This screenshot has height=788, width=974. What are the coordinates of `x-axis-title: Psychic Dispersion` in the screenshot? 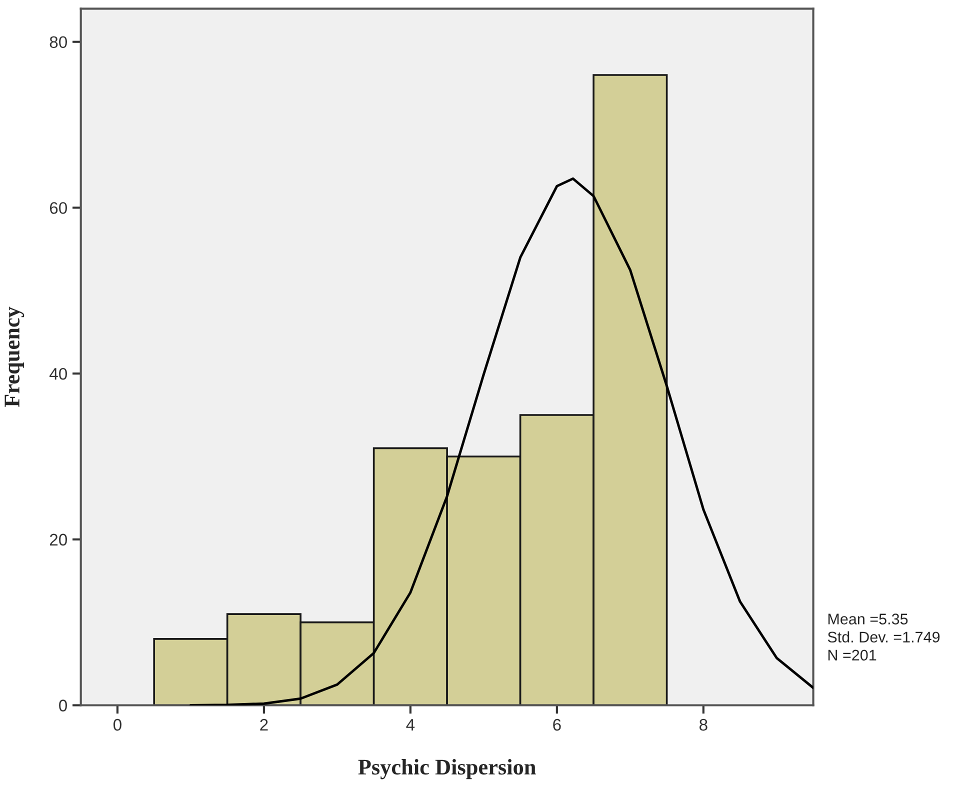 It's located at (447, 769).